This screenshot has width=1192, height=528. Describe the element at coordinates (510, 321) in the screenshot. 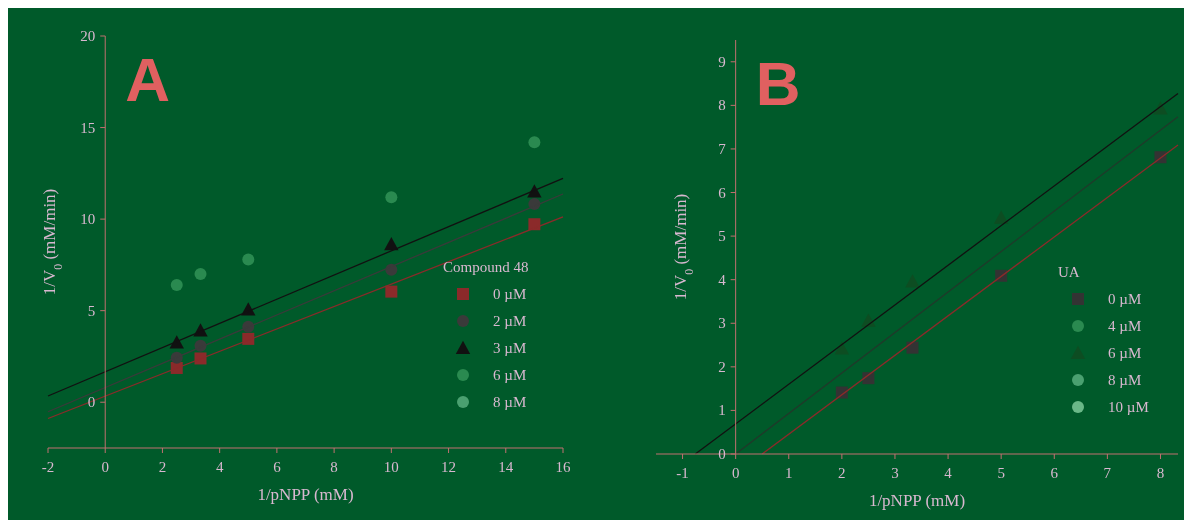

I see `legend-label: 2 µM` at that location.